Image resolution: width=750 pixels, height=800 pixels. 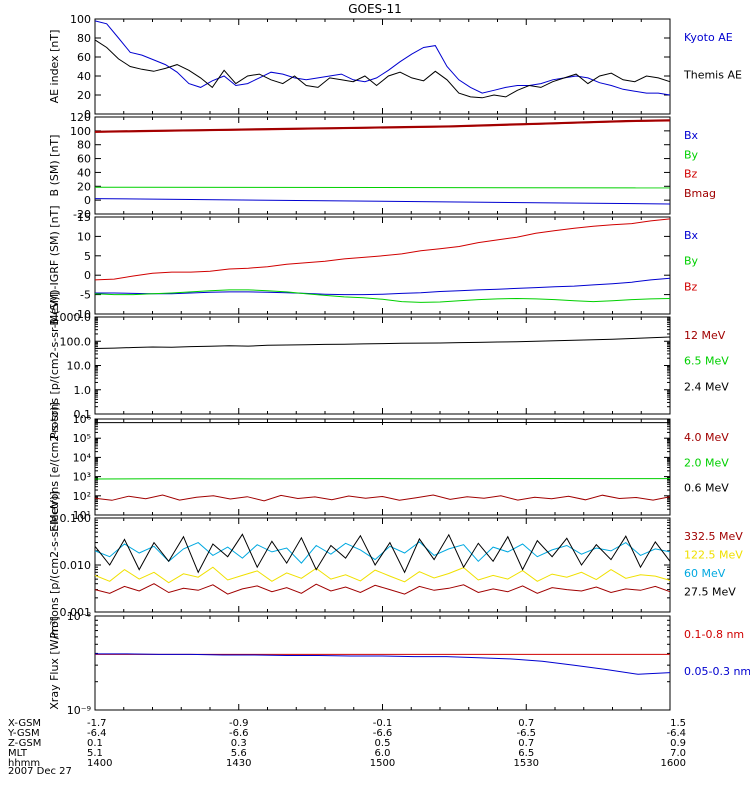 What do you see at coordinates (80, 117) in the screenshot?
I see `y-tick-label: 120` at bounding box center [80, 117].